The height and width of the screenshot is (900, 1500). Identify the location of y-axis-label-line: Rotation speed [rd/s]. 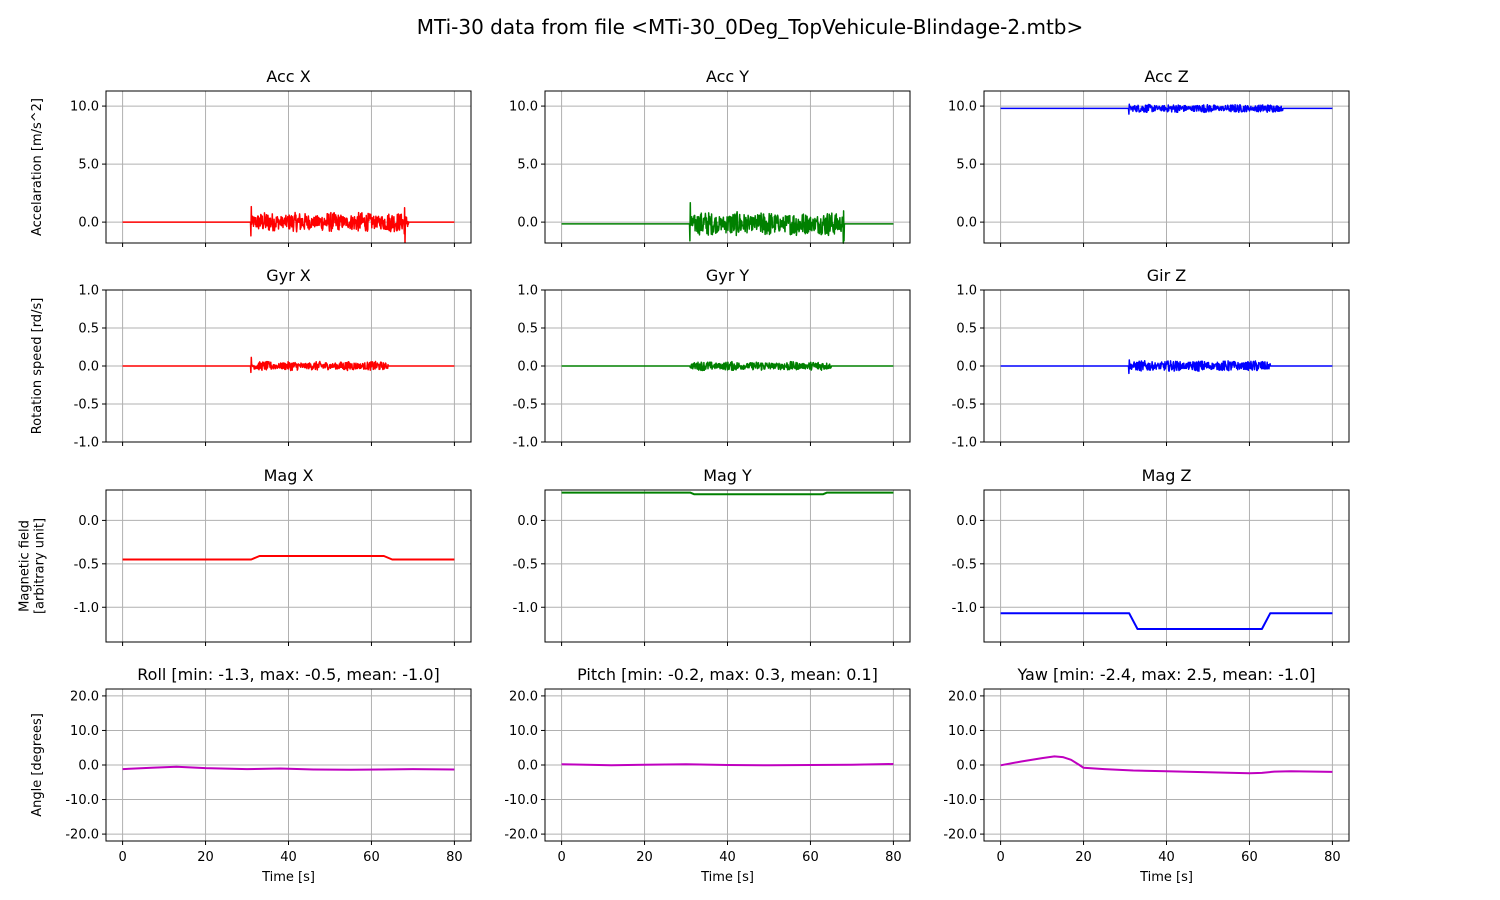
(37, 366).